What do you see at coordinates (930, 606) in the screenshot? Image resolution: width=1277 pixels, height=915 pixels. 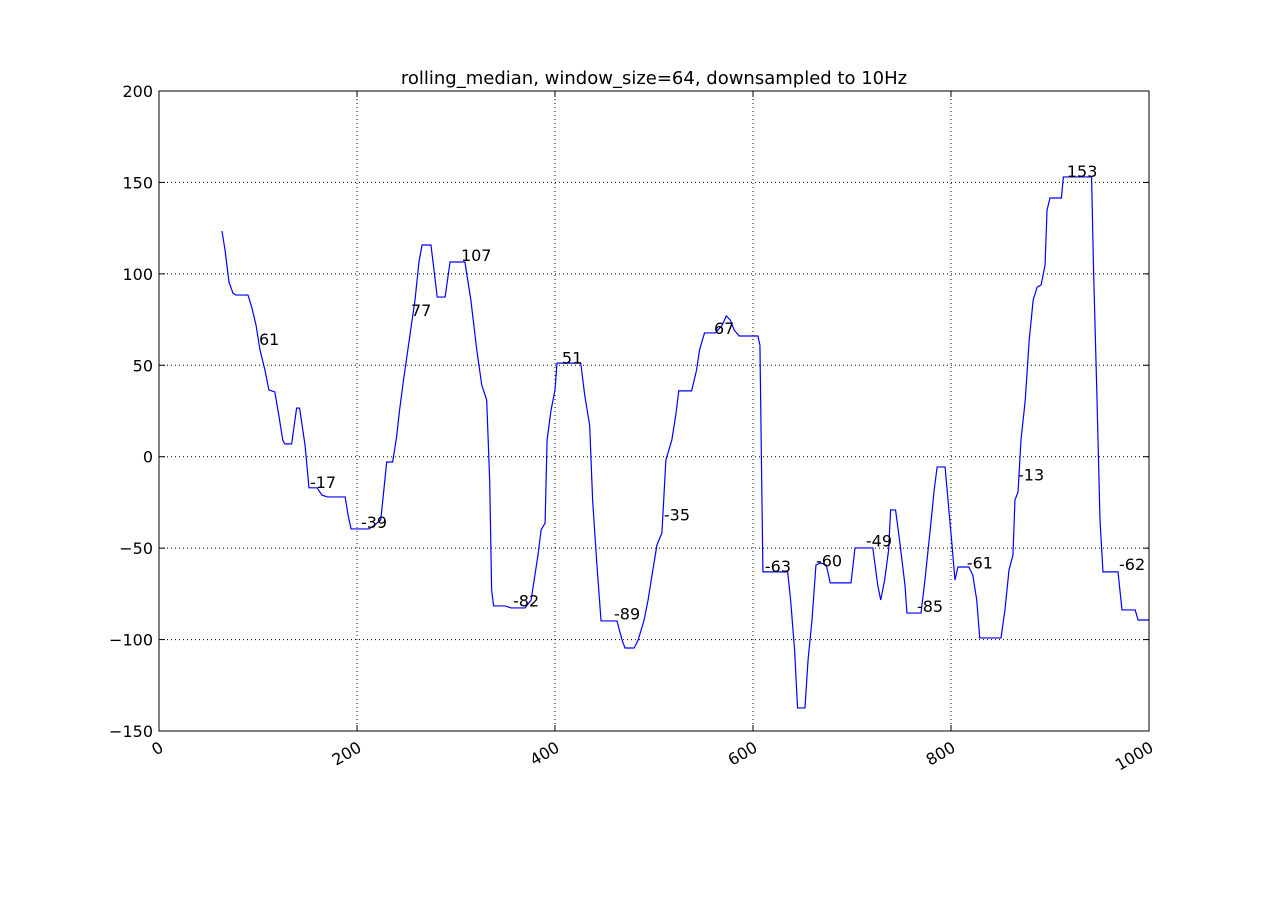 I see `annotation: -85` at bounding box center [930, 606].